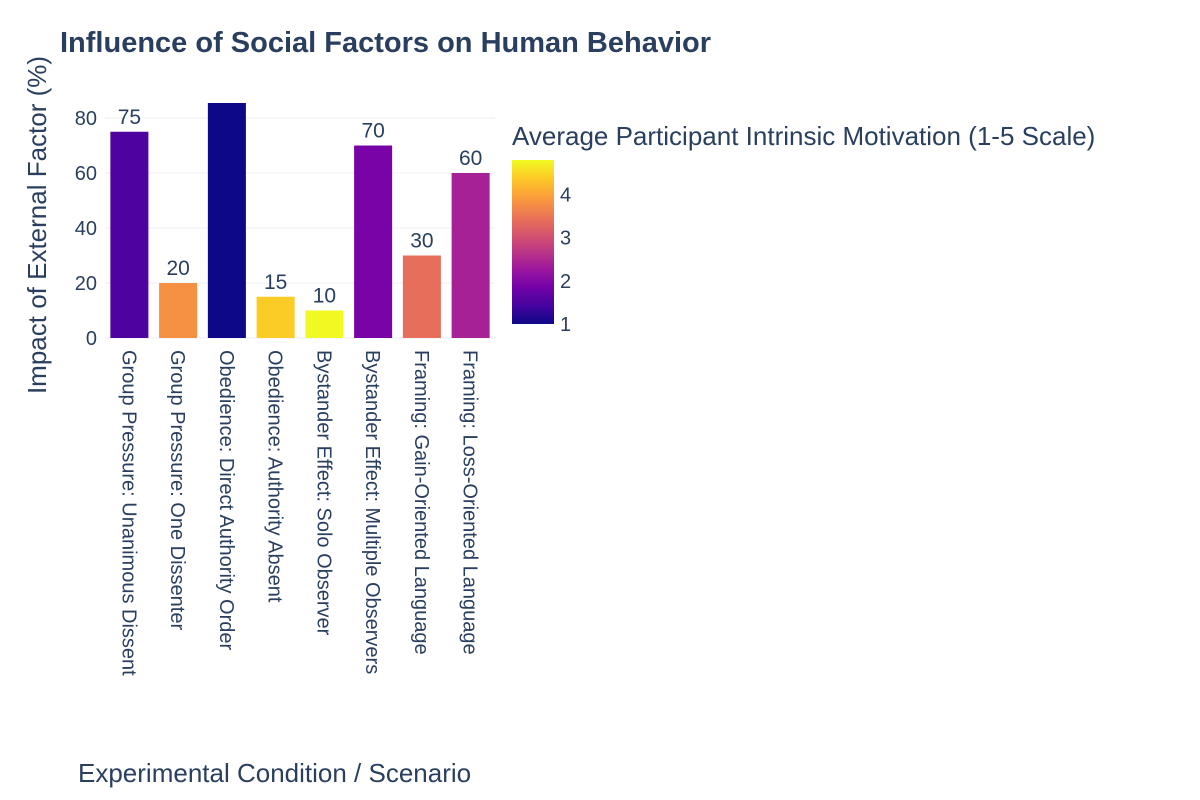 The height and width of the screenshot is (800, 1200). Describe the element at coordinates (565, 325) in the screenshot. I see `colorbar-tick-label: 1` at that location.